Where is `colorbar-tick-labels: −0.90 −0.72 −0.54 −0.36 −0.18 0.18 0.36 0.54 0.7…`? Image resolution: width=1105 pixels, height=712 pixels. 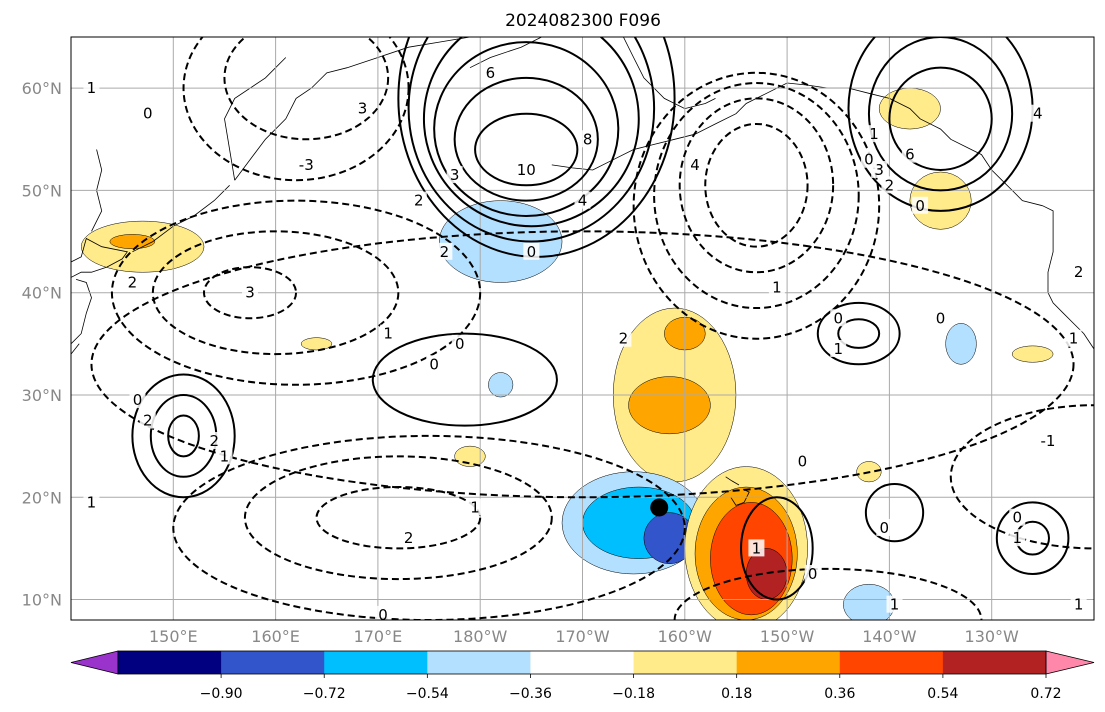
colorbar-tick-labels: −0.90 −0.72 −0.54 −0.36 −0.18 0.18 0.36 0.54 0.7… is located at coordinates (631, 688).